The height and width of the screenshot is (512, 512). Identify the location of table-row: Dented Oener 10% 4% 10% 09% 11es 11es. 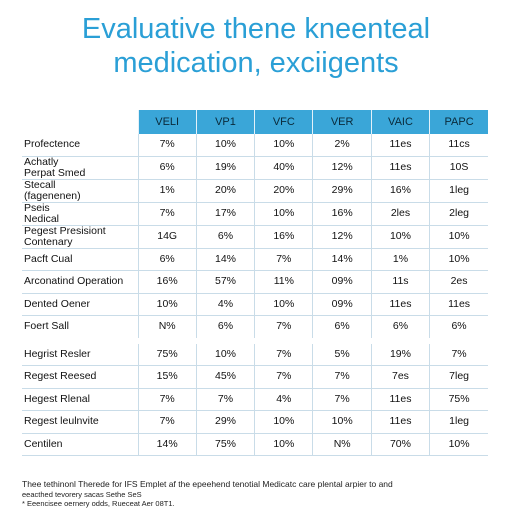
(255, 304).